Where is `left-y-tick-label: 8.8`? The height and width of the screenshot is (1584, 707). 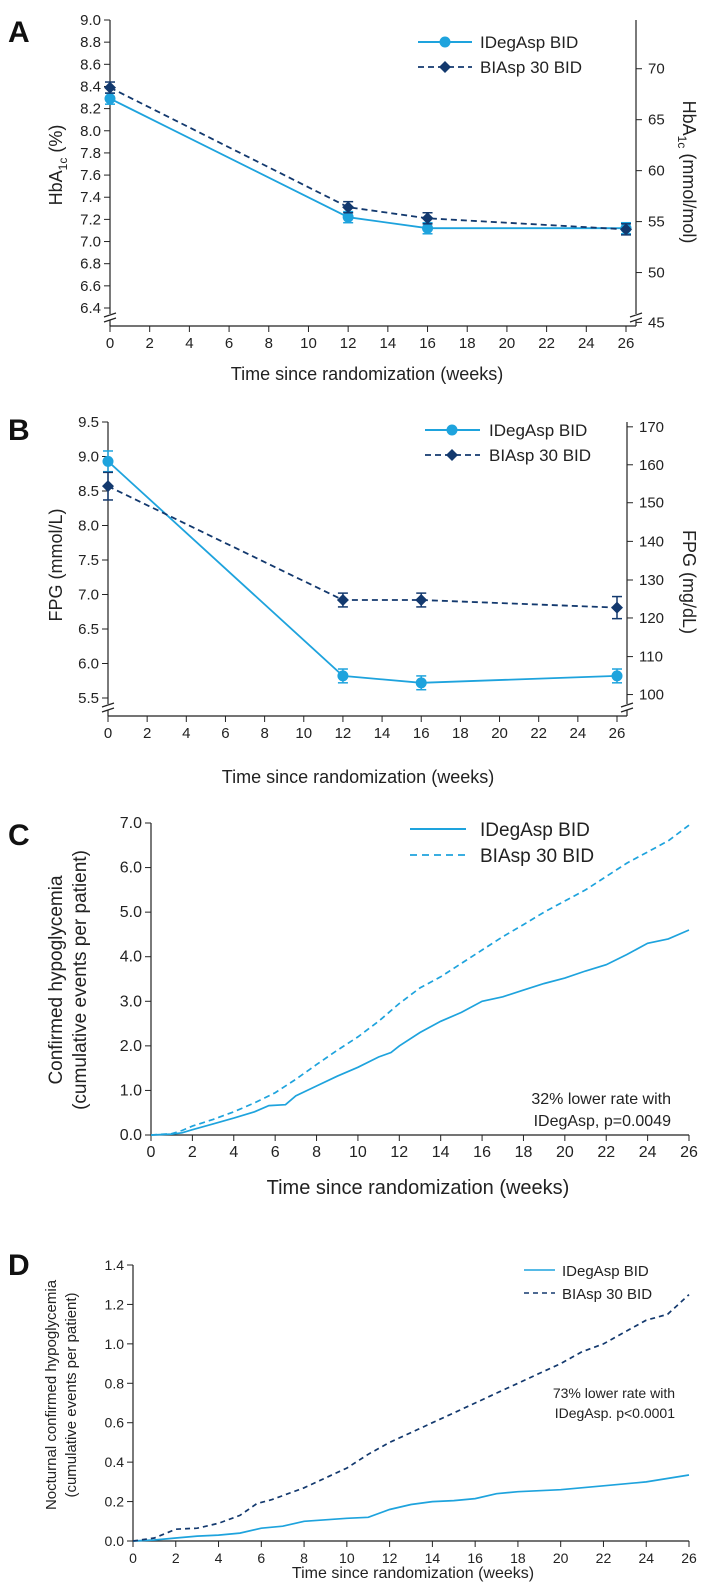
left-y-tick-label: 8.8 is located at coordinates (90, 42).